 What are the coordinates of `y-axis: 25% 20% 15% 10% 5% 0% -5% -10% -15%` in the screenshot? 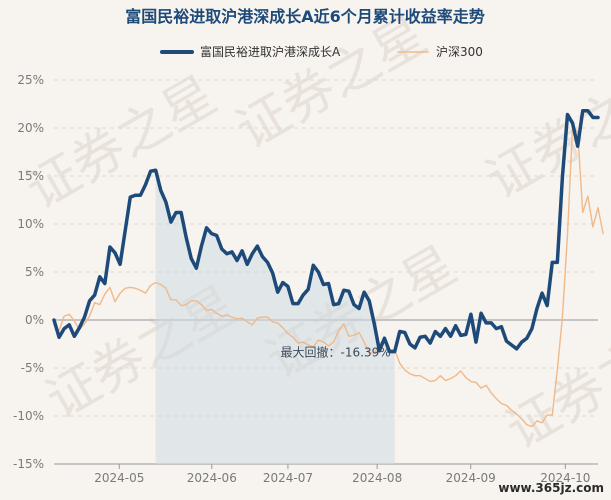 It's located at (28, 272).